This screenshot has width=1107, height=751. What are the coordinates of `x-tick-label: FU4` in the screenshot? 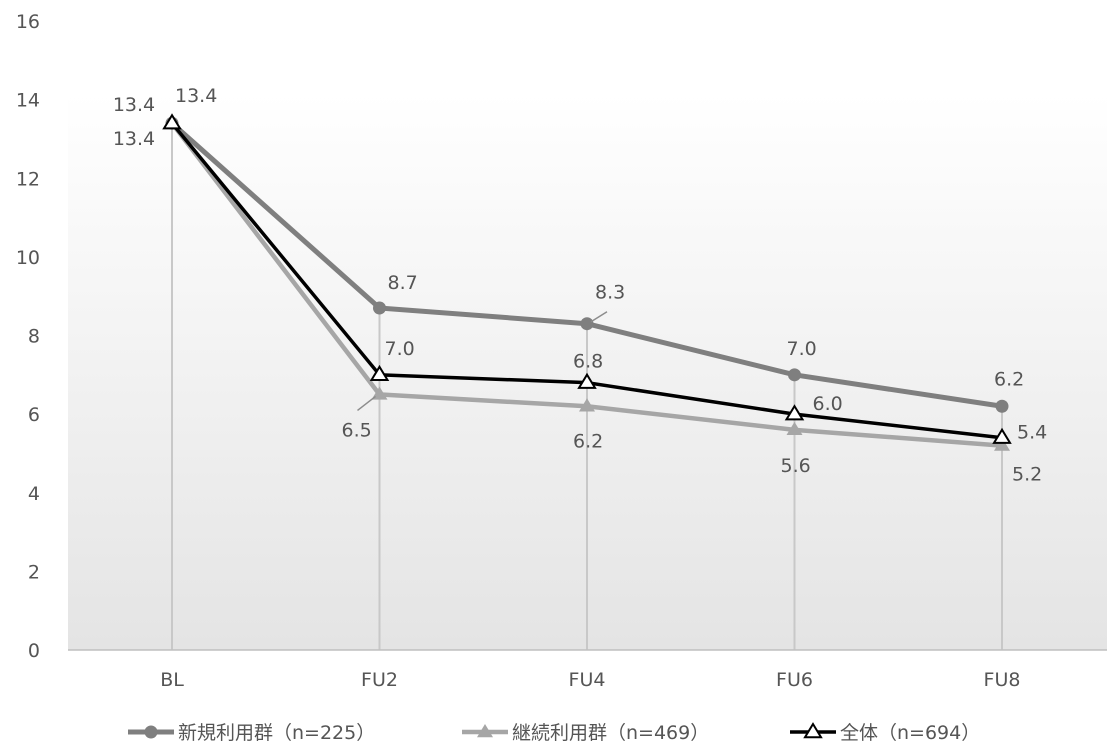 It's located at (587, 680).